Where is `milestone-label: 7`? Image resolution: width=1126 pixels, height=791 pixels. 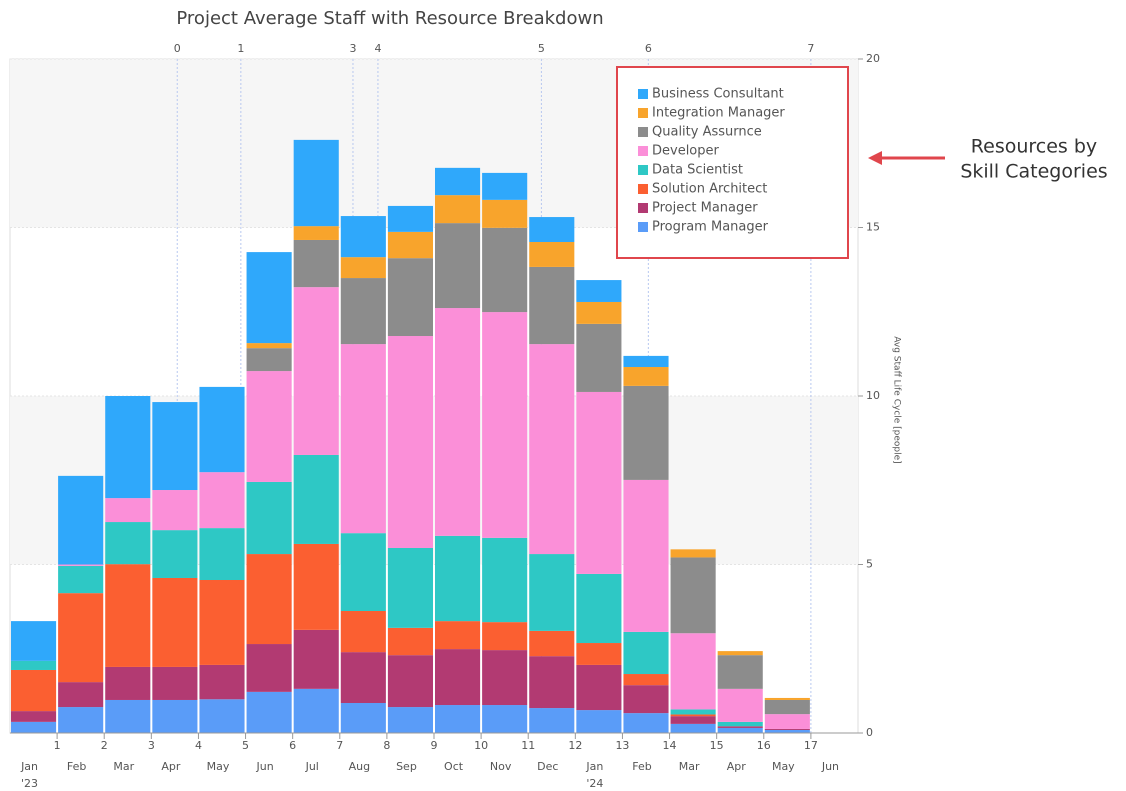 milestone-label: 7 is located at coordinates (810, 48).